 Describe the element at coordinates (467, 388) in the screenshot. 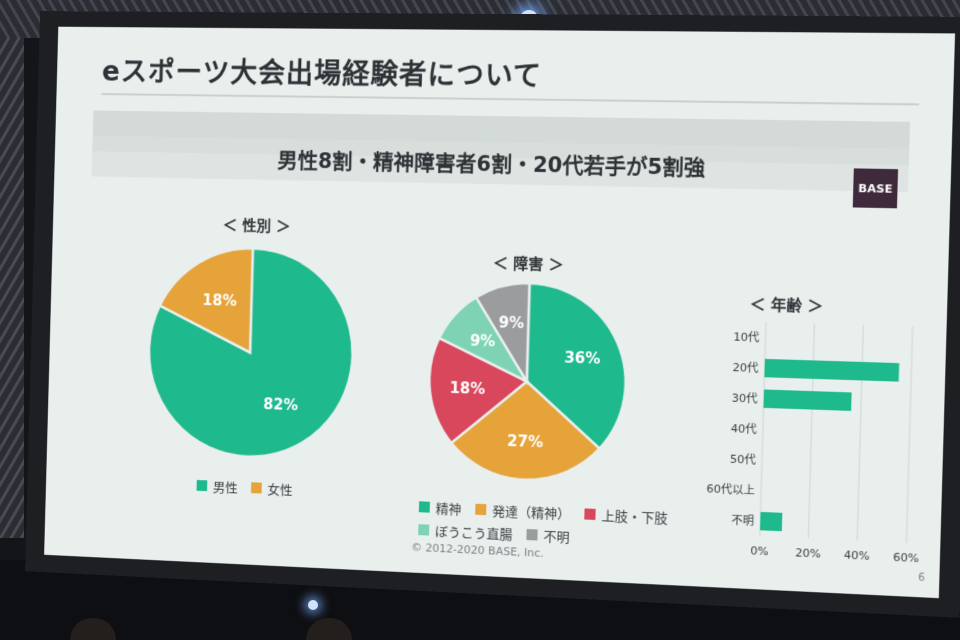

I see `pie-data-label-2: 18%` at that location.